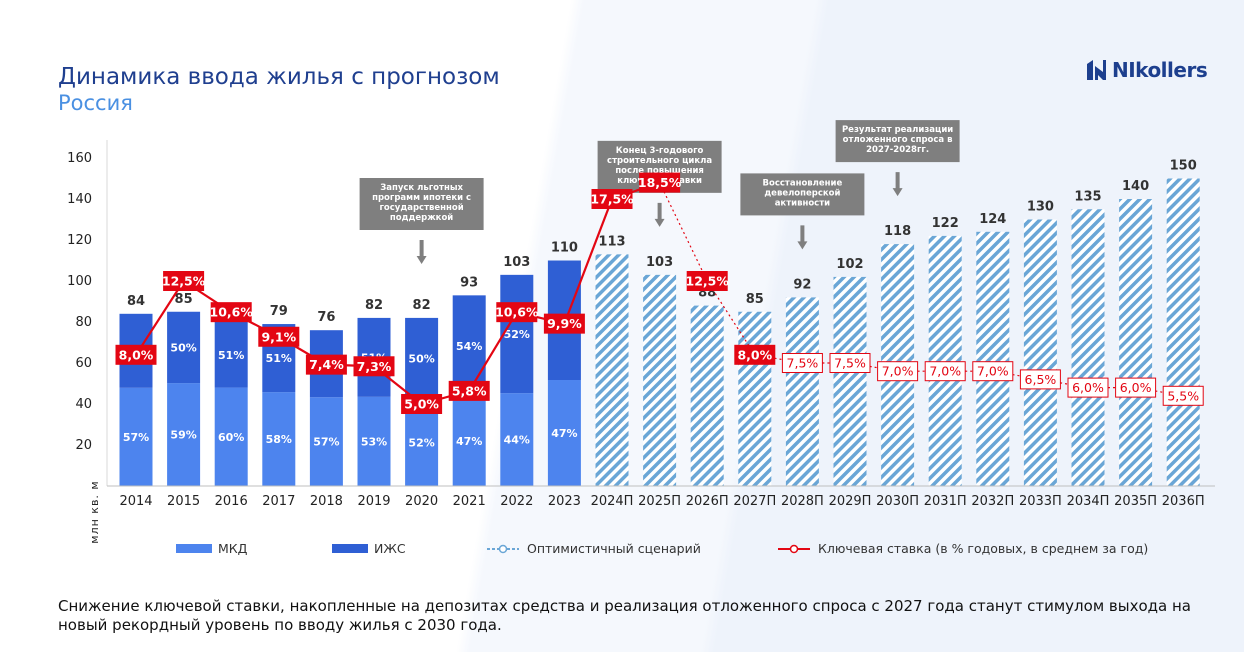  I want to click on bar-mkd-share-label: 53%, so click(374, 441).